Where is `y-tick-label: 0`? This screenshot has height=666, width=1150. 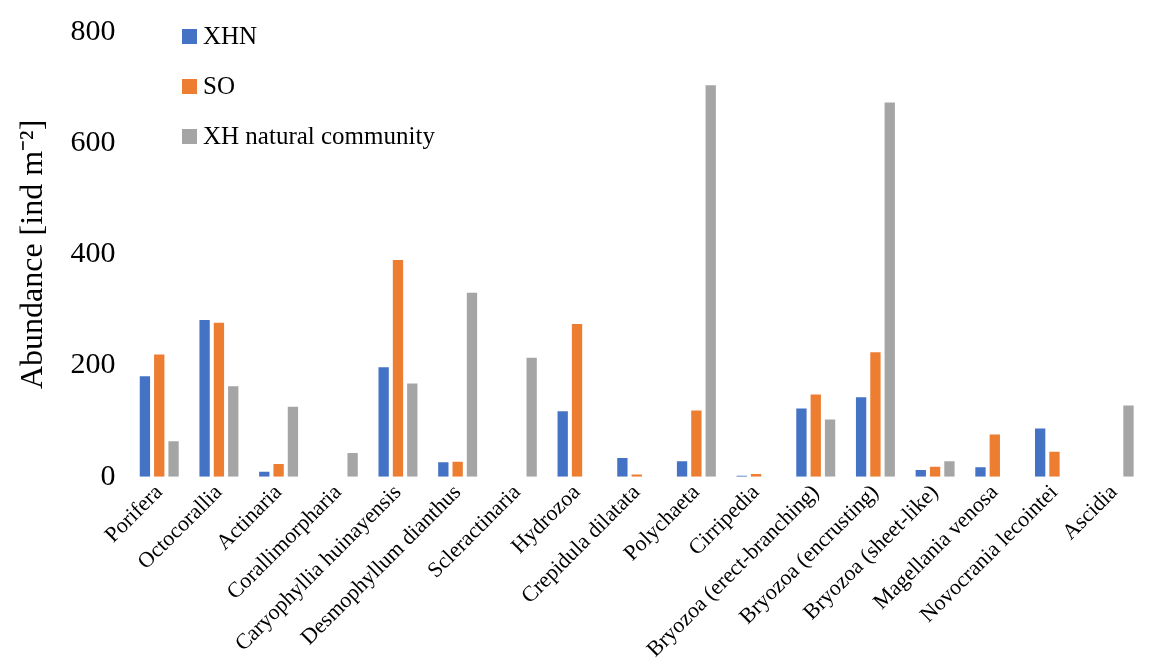
y-tick-label: 0 is located at coordinates (108, 474).